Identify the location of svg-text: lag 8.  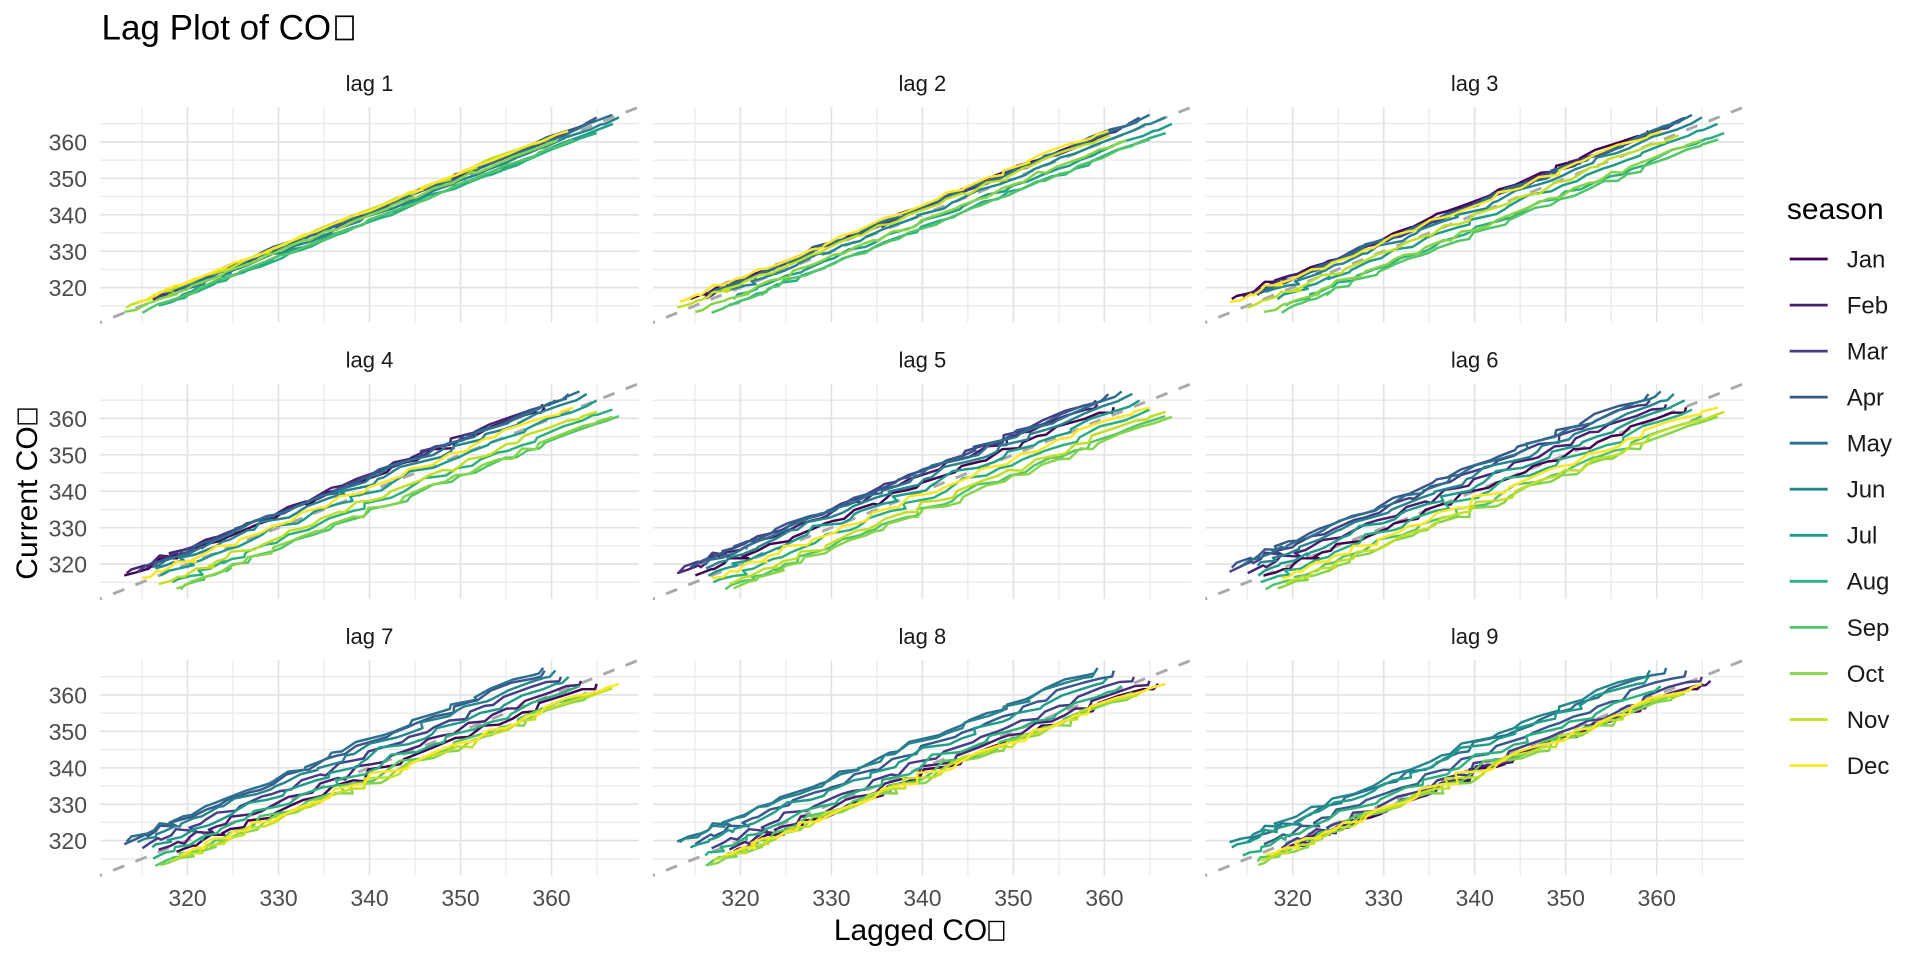
(923, 636).